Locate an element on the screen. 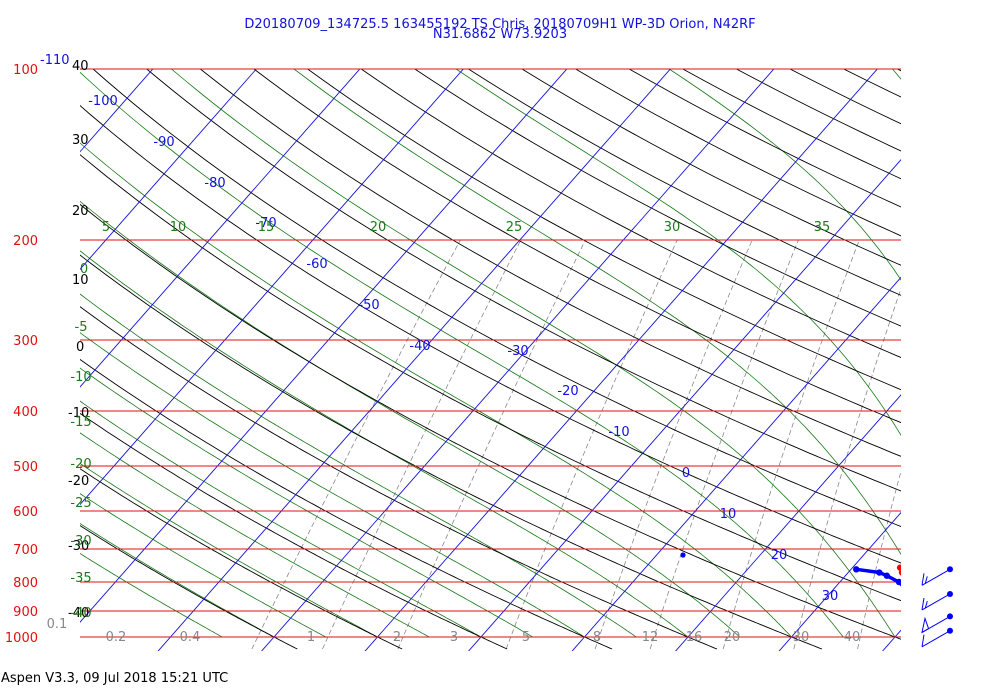 Image resolution: width=1000 pixels, height=700 pixels. wind-barb-shaft is located at coordinates (936, 639).